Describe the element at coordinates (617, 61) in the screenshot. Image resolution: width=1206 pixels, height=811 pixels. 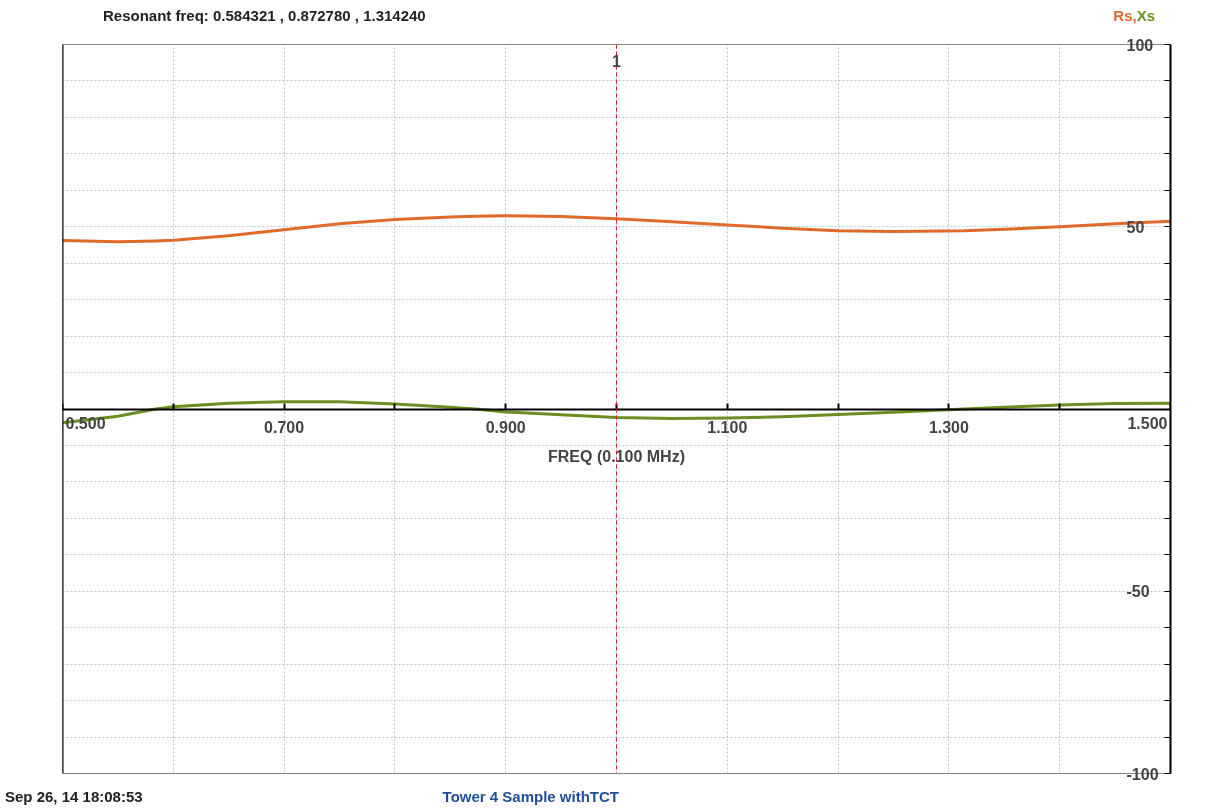
I see `ref-line-label: 1` at that location.